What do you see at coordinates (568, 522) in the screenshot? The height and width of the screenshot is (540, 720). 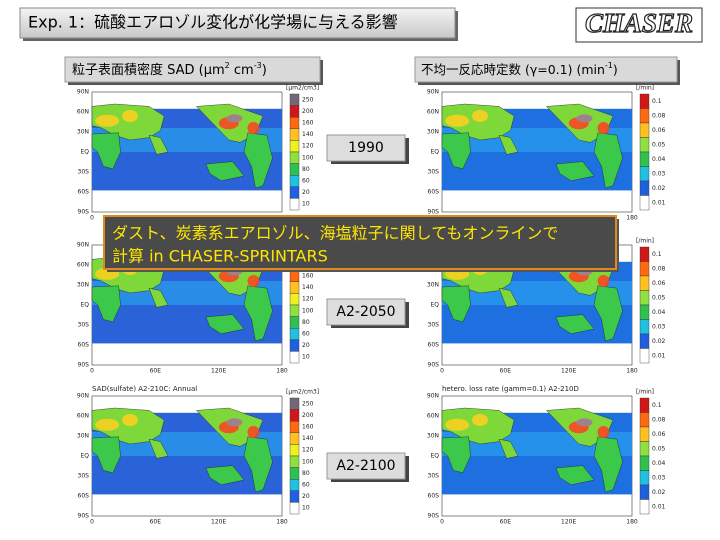 I see `lon-label: 120E` at bounding box center [568, 522].